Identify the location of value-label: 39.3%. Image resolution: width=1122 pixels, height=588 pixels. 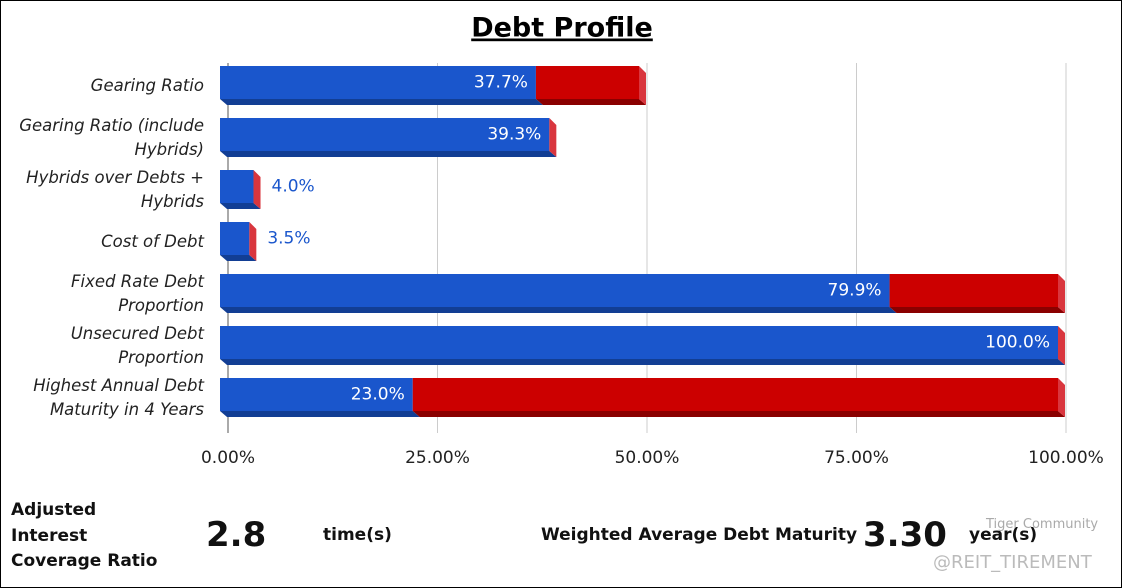
(514, 135).